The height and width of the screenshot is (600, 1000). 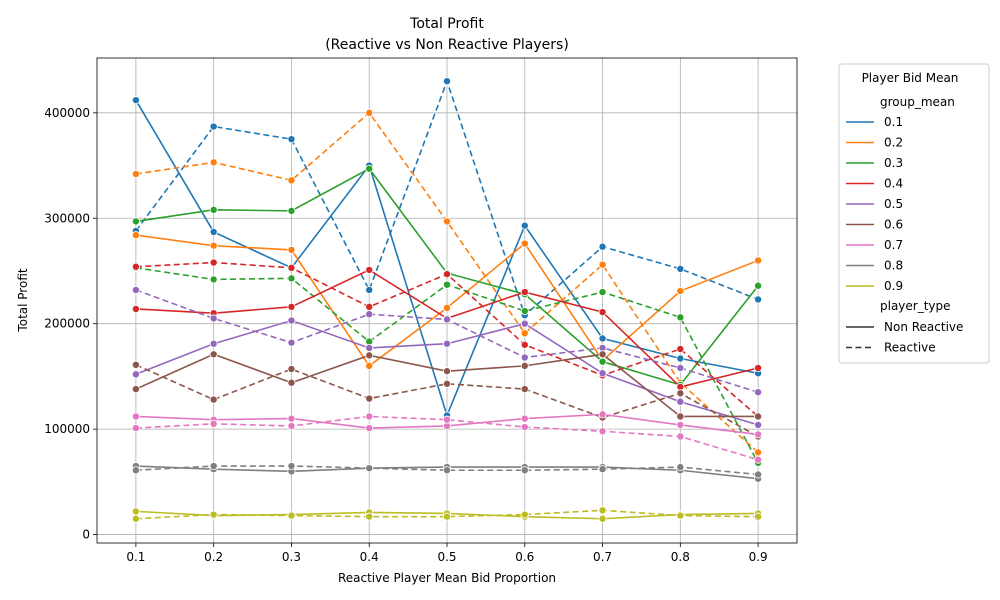 I want to click on series-group-0.9, so click(x=447, y=514).